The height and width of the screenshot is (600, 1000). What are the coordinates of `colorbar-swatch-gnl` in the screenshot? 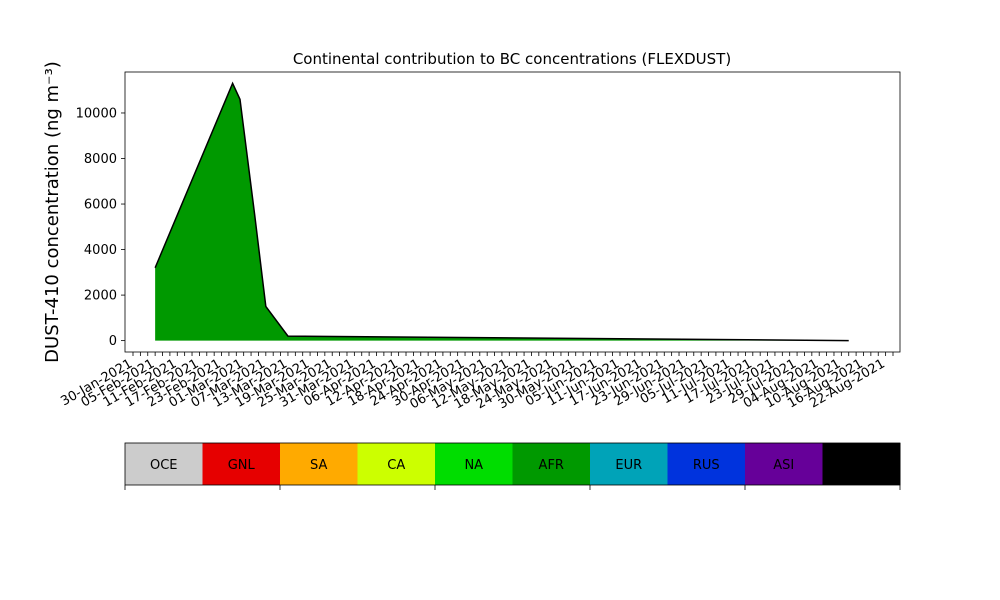 It's located at (241, 464).